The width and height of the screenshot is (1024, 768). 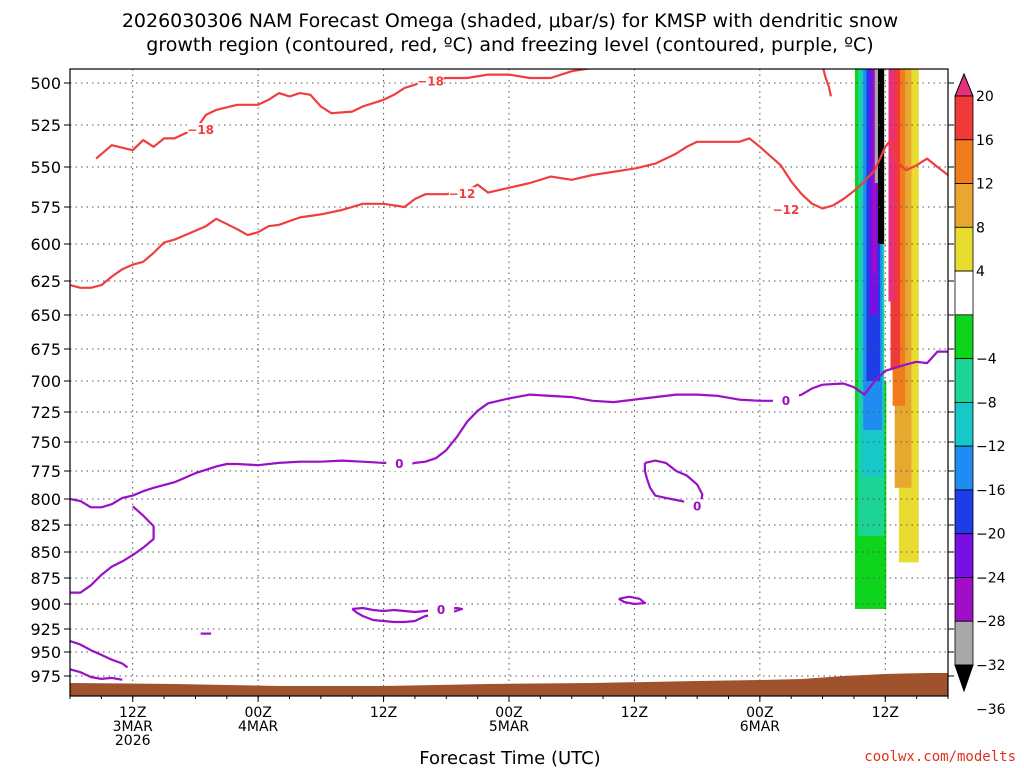 What do you see at coordinates (45, 167) in the screenshot?
I see `y-tick-label: 550` at bounding box center [45, 167].